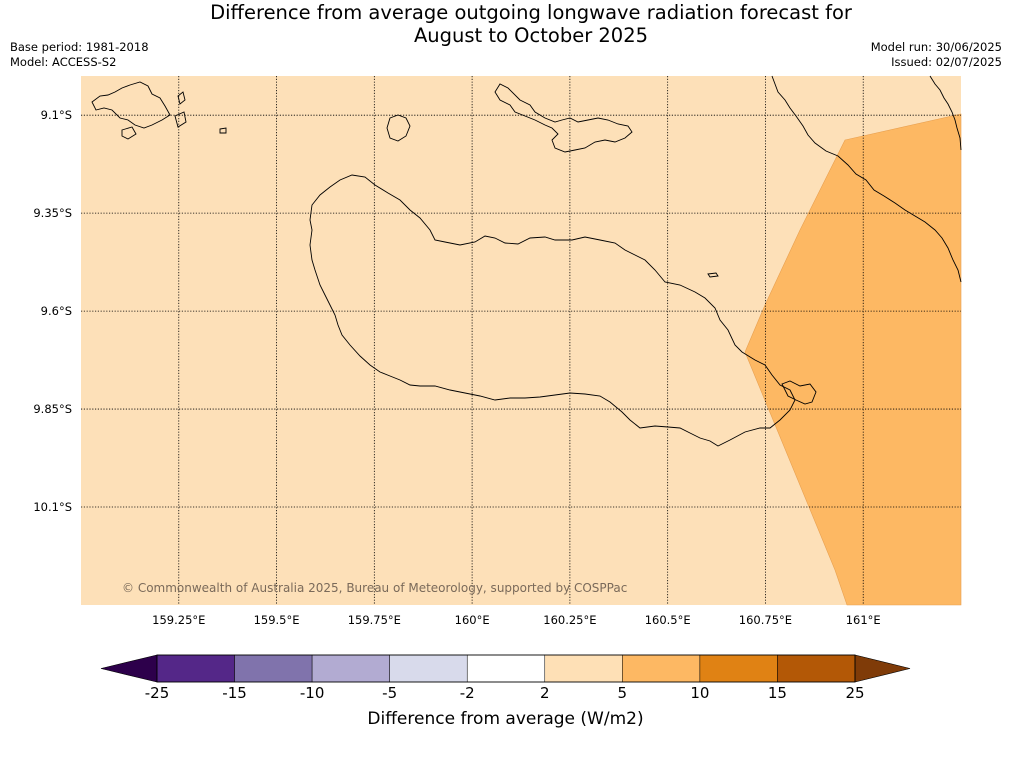 This screenshot has height=758, width=1011. What do you see at coordinates (866, 179) in the screenshot?
I see `malaita-coastline` at bounding box center [866, 179].